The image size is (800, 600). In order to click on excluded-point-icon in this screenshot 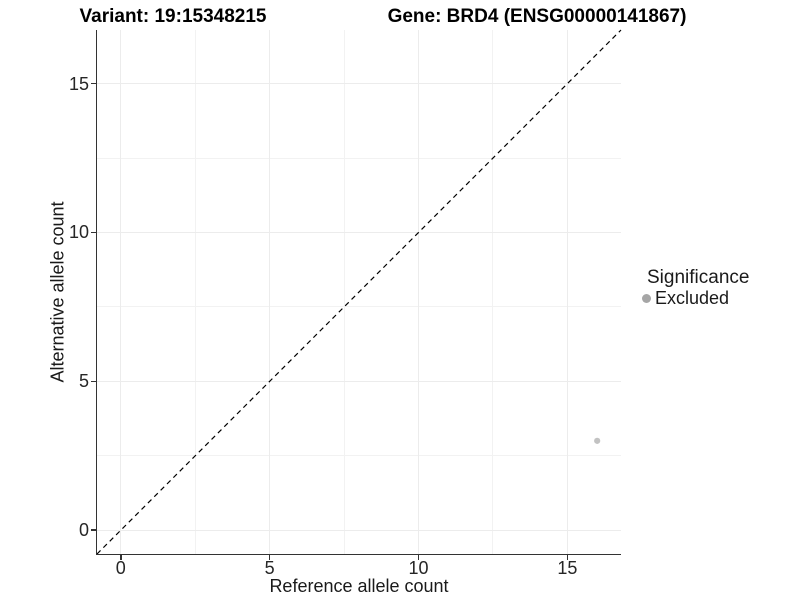, I will do `click(646, 298)`.